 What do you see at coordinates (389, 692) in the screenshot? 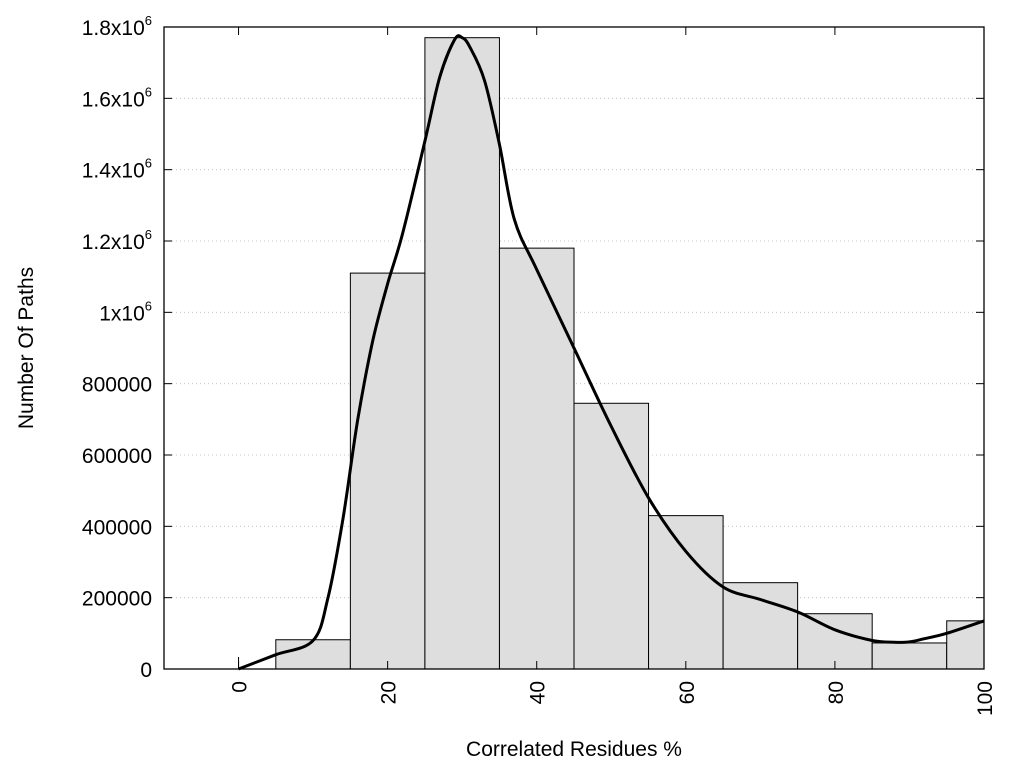
I see `x-tick-label-1: 20` at bounding box center [389, 692].